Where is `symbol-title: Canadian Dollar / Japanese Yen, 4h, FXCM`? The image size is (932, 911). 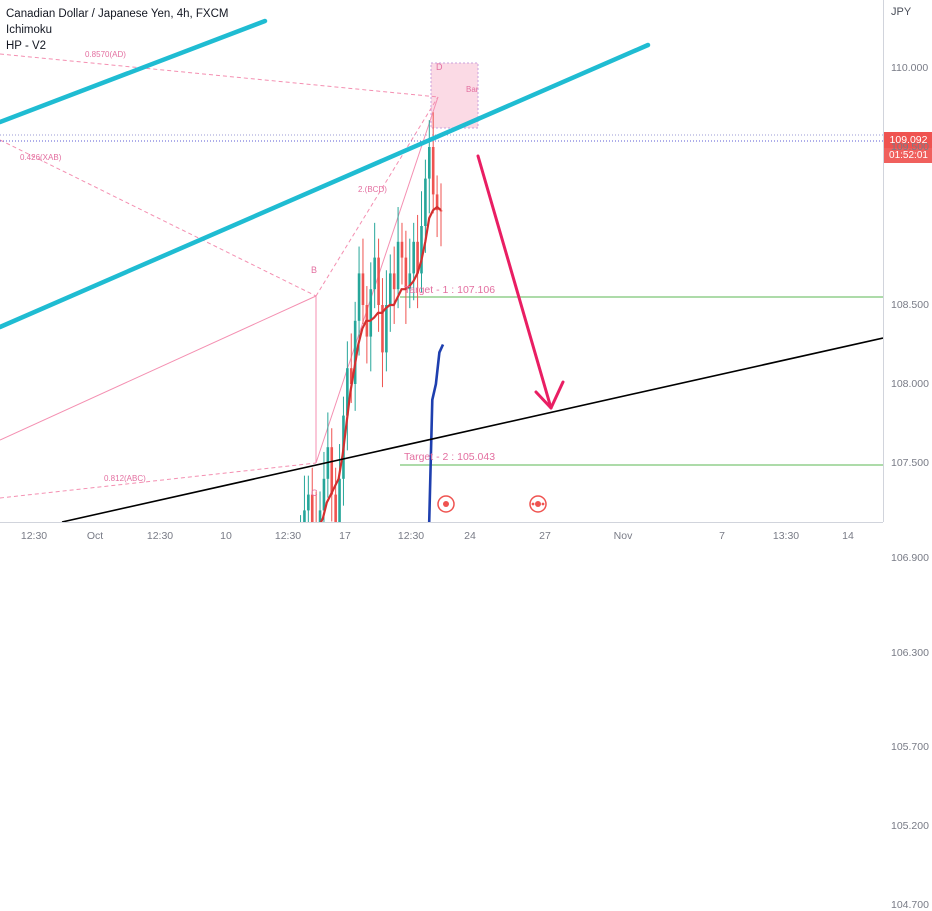
symbol-title: Canadian Dollar / Japanese Yen, 4h, FXCM is located at coordinates (117, 14).